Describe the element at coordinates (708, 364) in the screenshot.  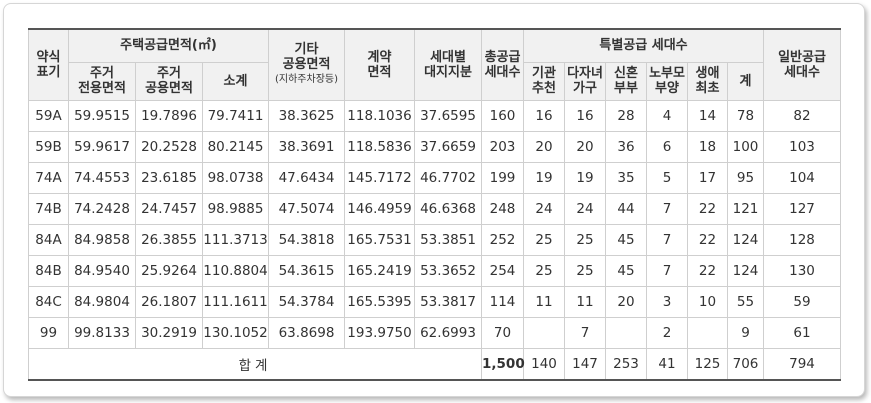
I see `total-first-life: 125` at that location.